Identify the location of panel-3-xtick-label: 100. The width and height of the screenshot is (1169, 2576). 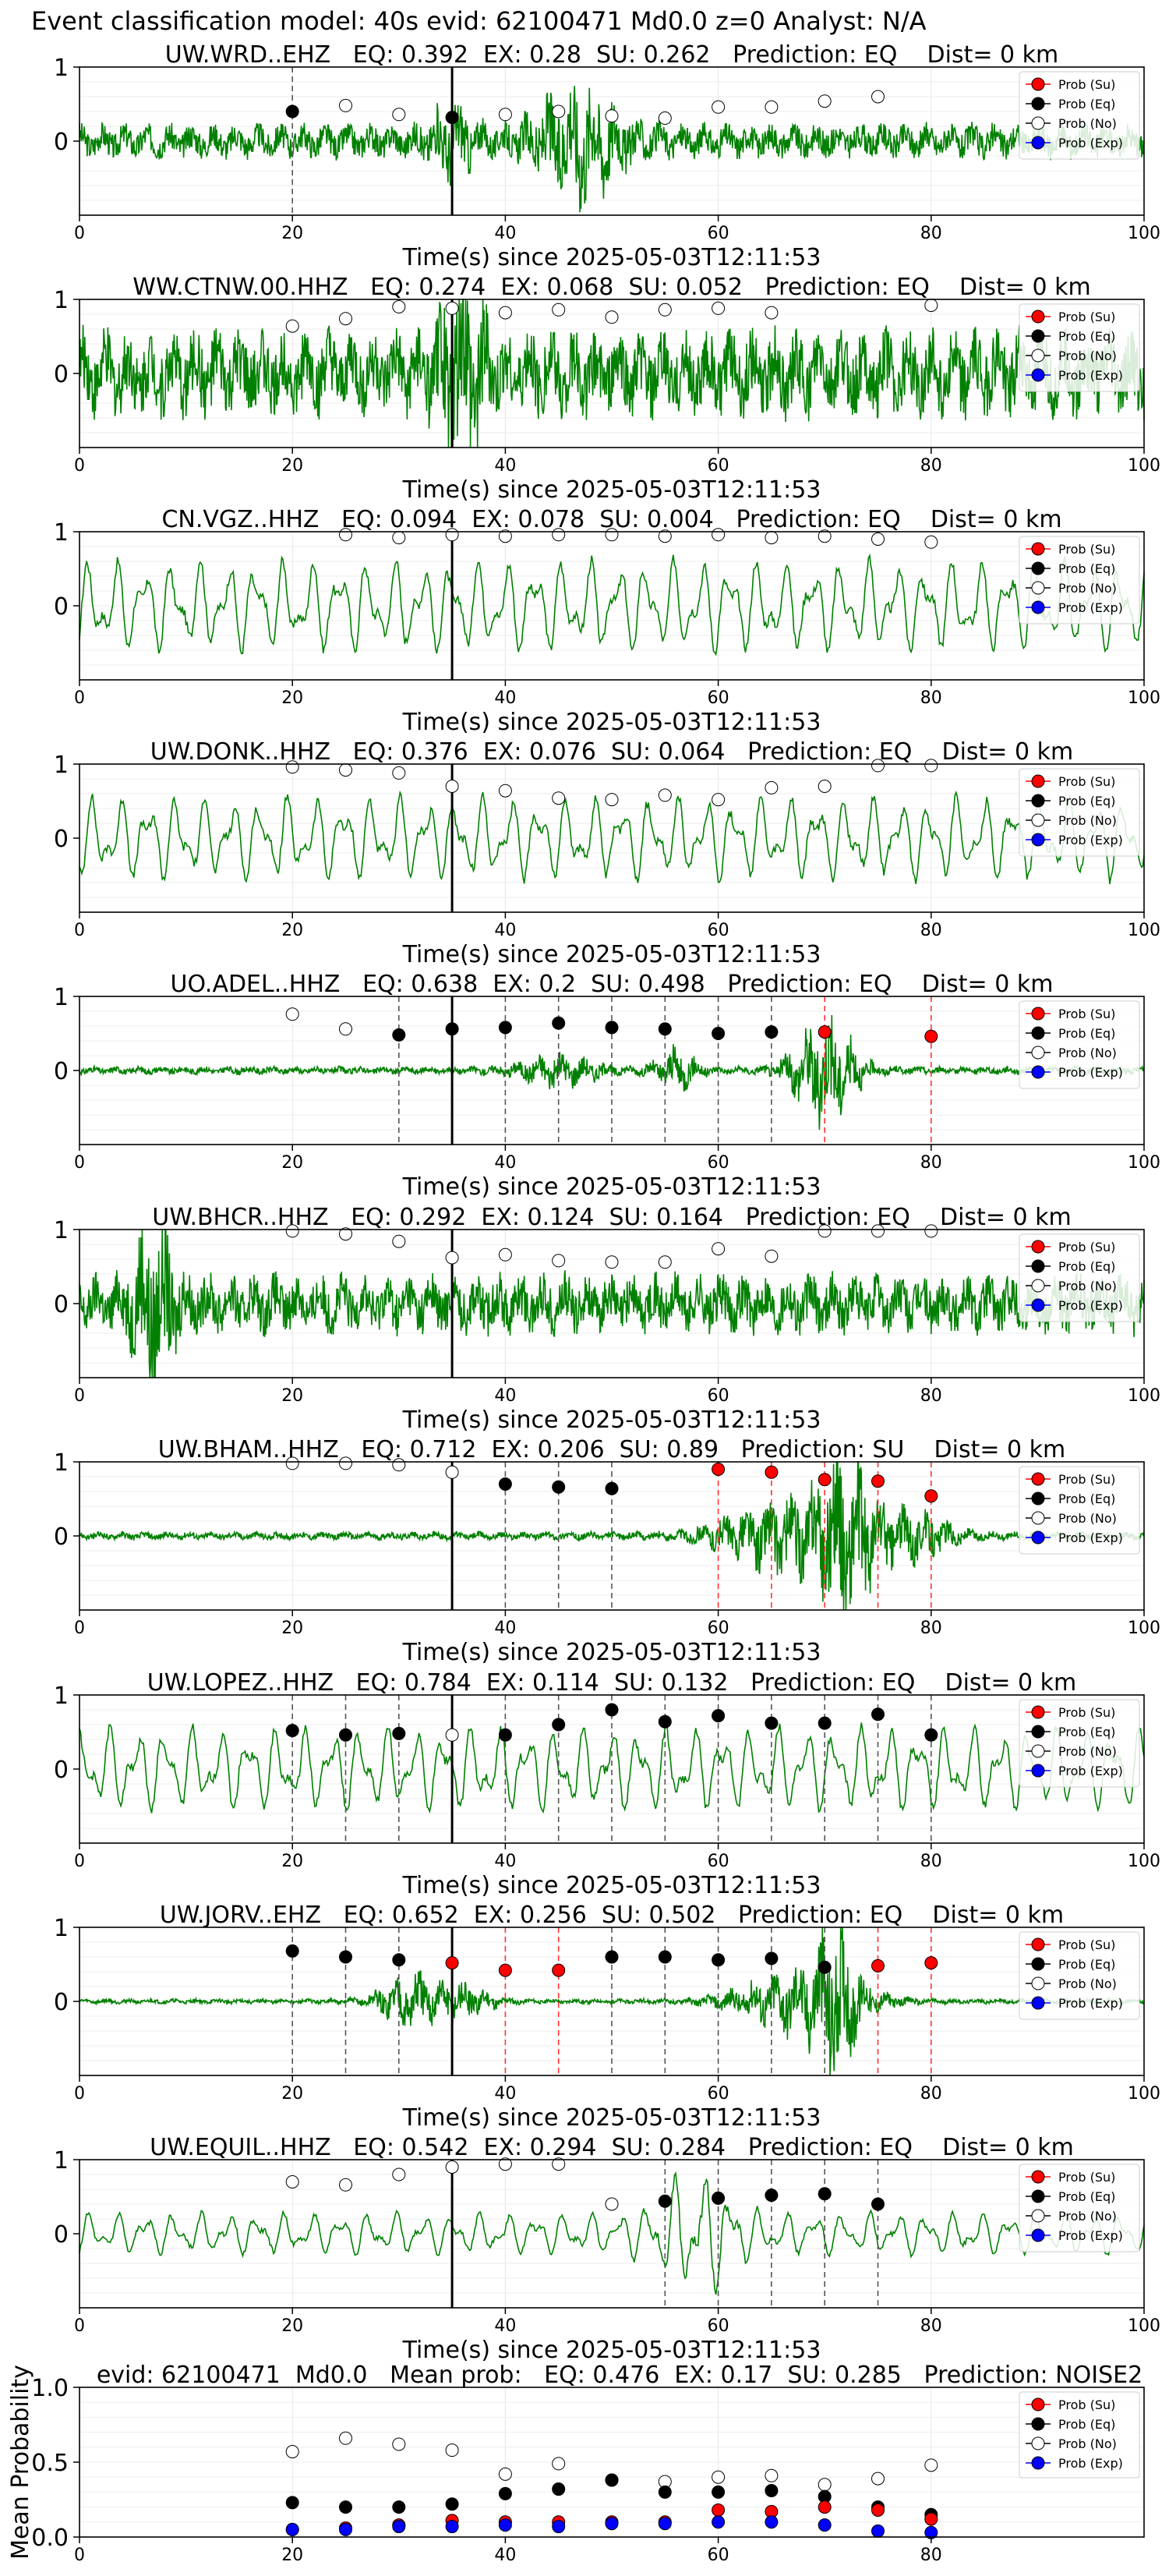
(1144, 698).